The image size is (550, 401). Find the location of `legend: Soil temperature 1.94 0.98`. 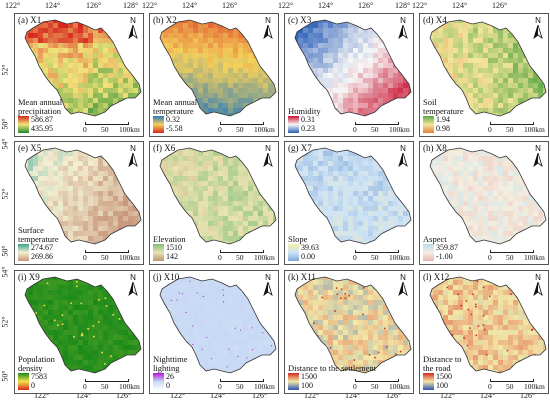

legend: Soil temperature 1.94 0.98 is located at coordinates (443, 116).